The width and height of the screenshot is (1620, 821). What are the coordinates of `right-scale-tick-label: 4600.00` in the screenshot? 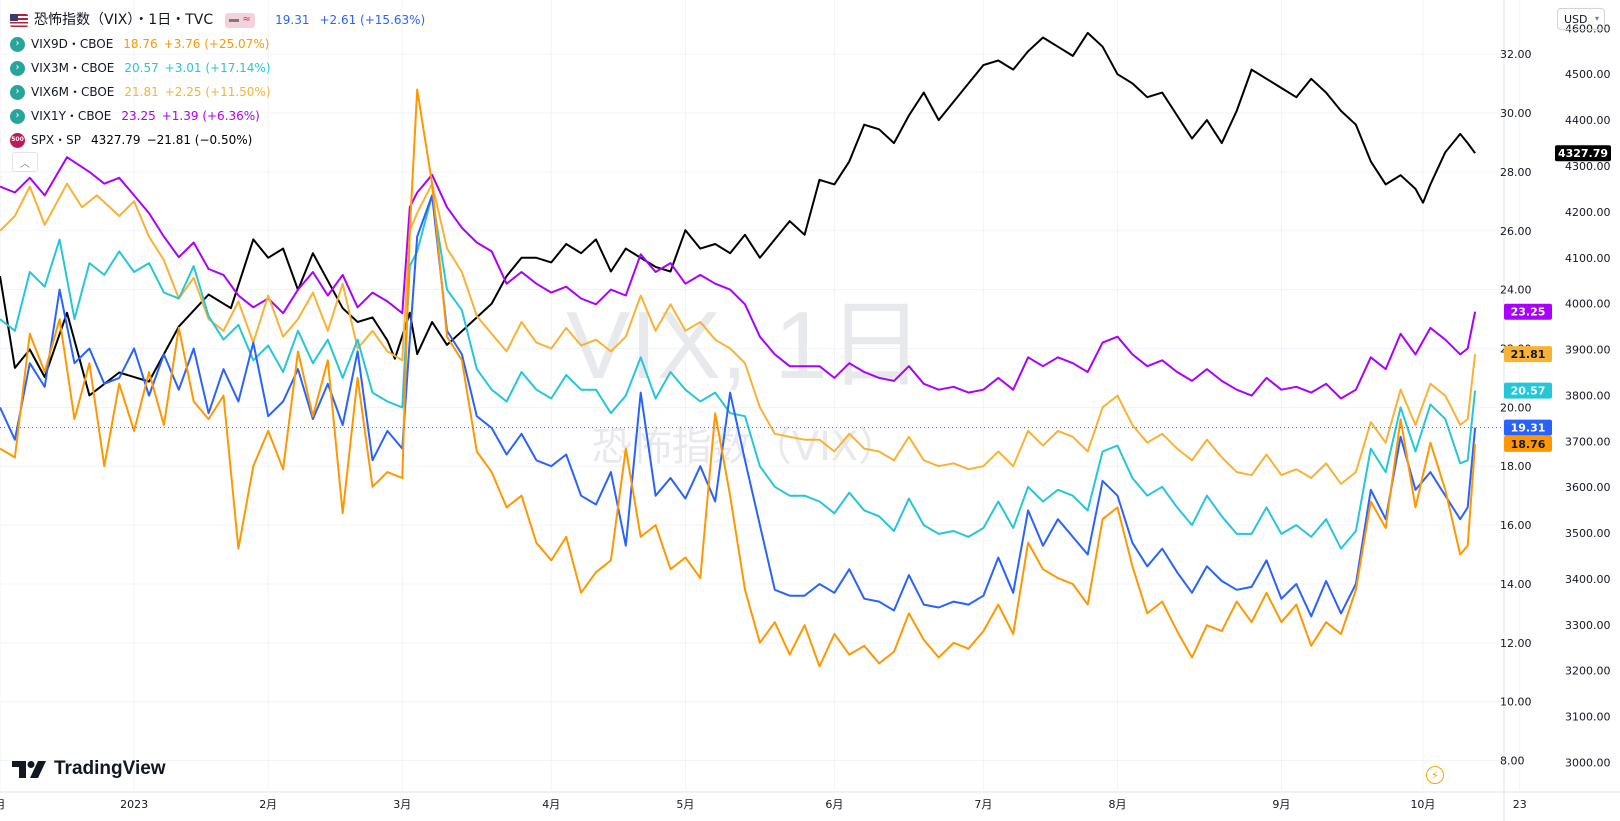 It's located at (1588, 28).